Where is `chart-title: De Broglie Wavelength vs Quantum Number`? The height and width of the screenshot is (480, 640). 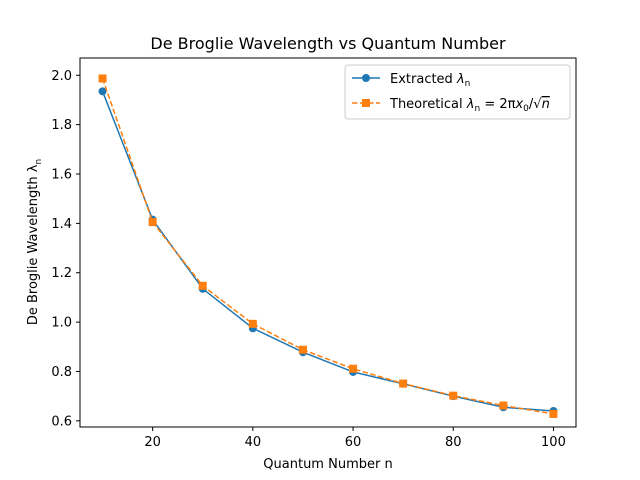
chart-title: De Broglie Wavelength vs Quantum Number is located at coordinates (328, 43).